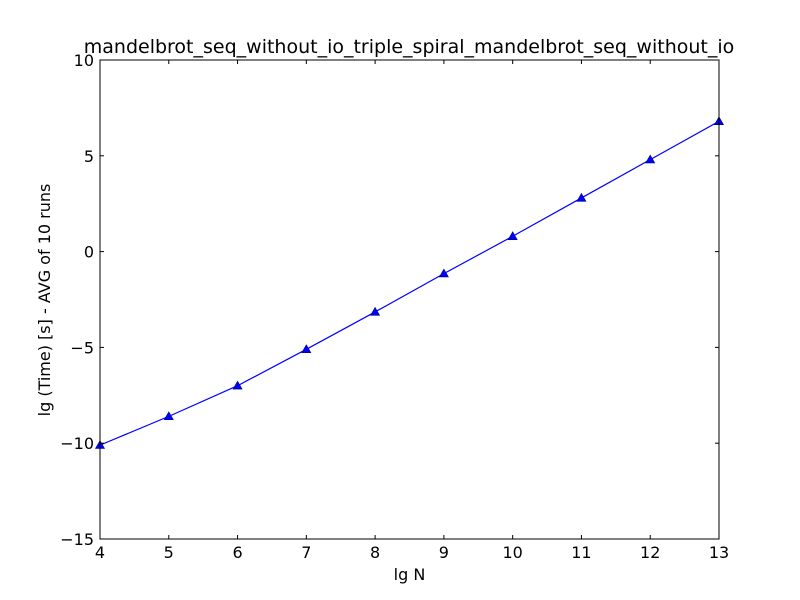 This screenshot has height=600, width=800. I want to click on y-tick-label: 0, so click(89, 252).